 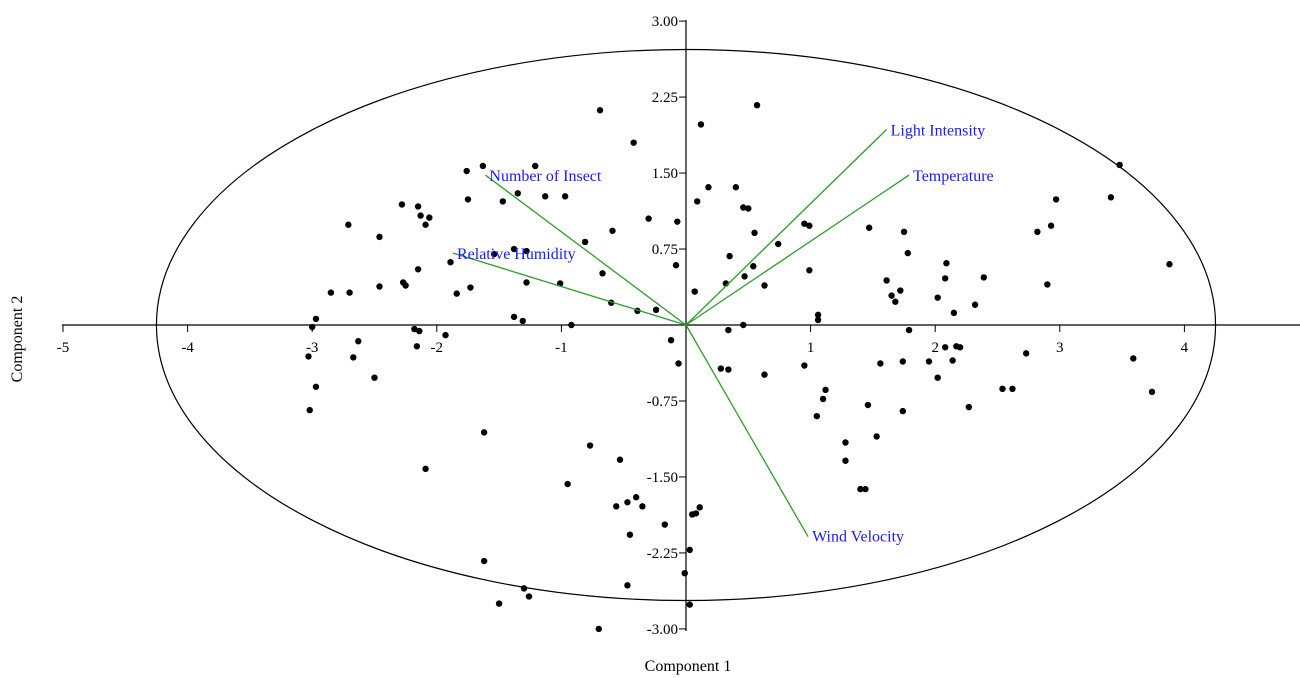 I want to click on x-tick-label: -2, so click(x=437, y=348).